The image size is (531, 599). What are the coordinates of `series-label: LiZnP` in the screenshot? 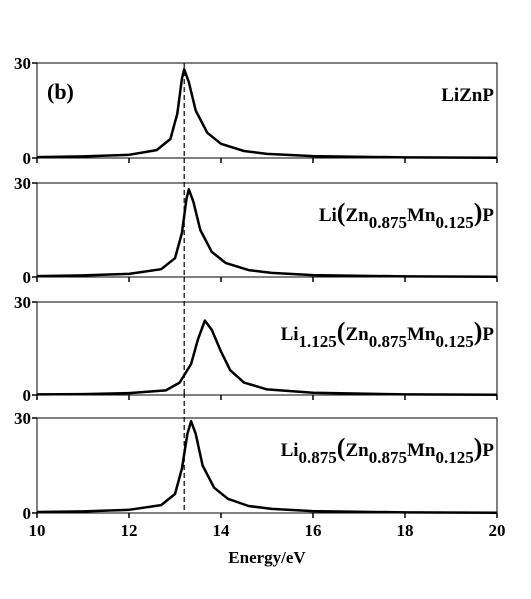 It's located at (467, 95).